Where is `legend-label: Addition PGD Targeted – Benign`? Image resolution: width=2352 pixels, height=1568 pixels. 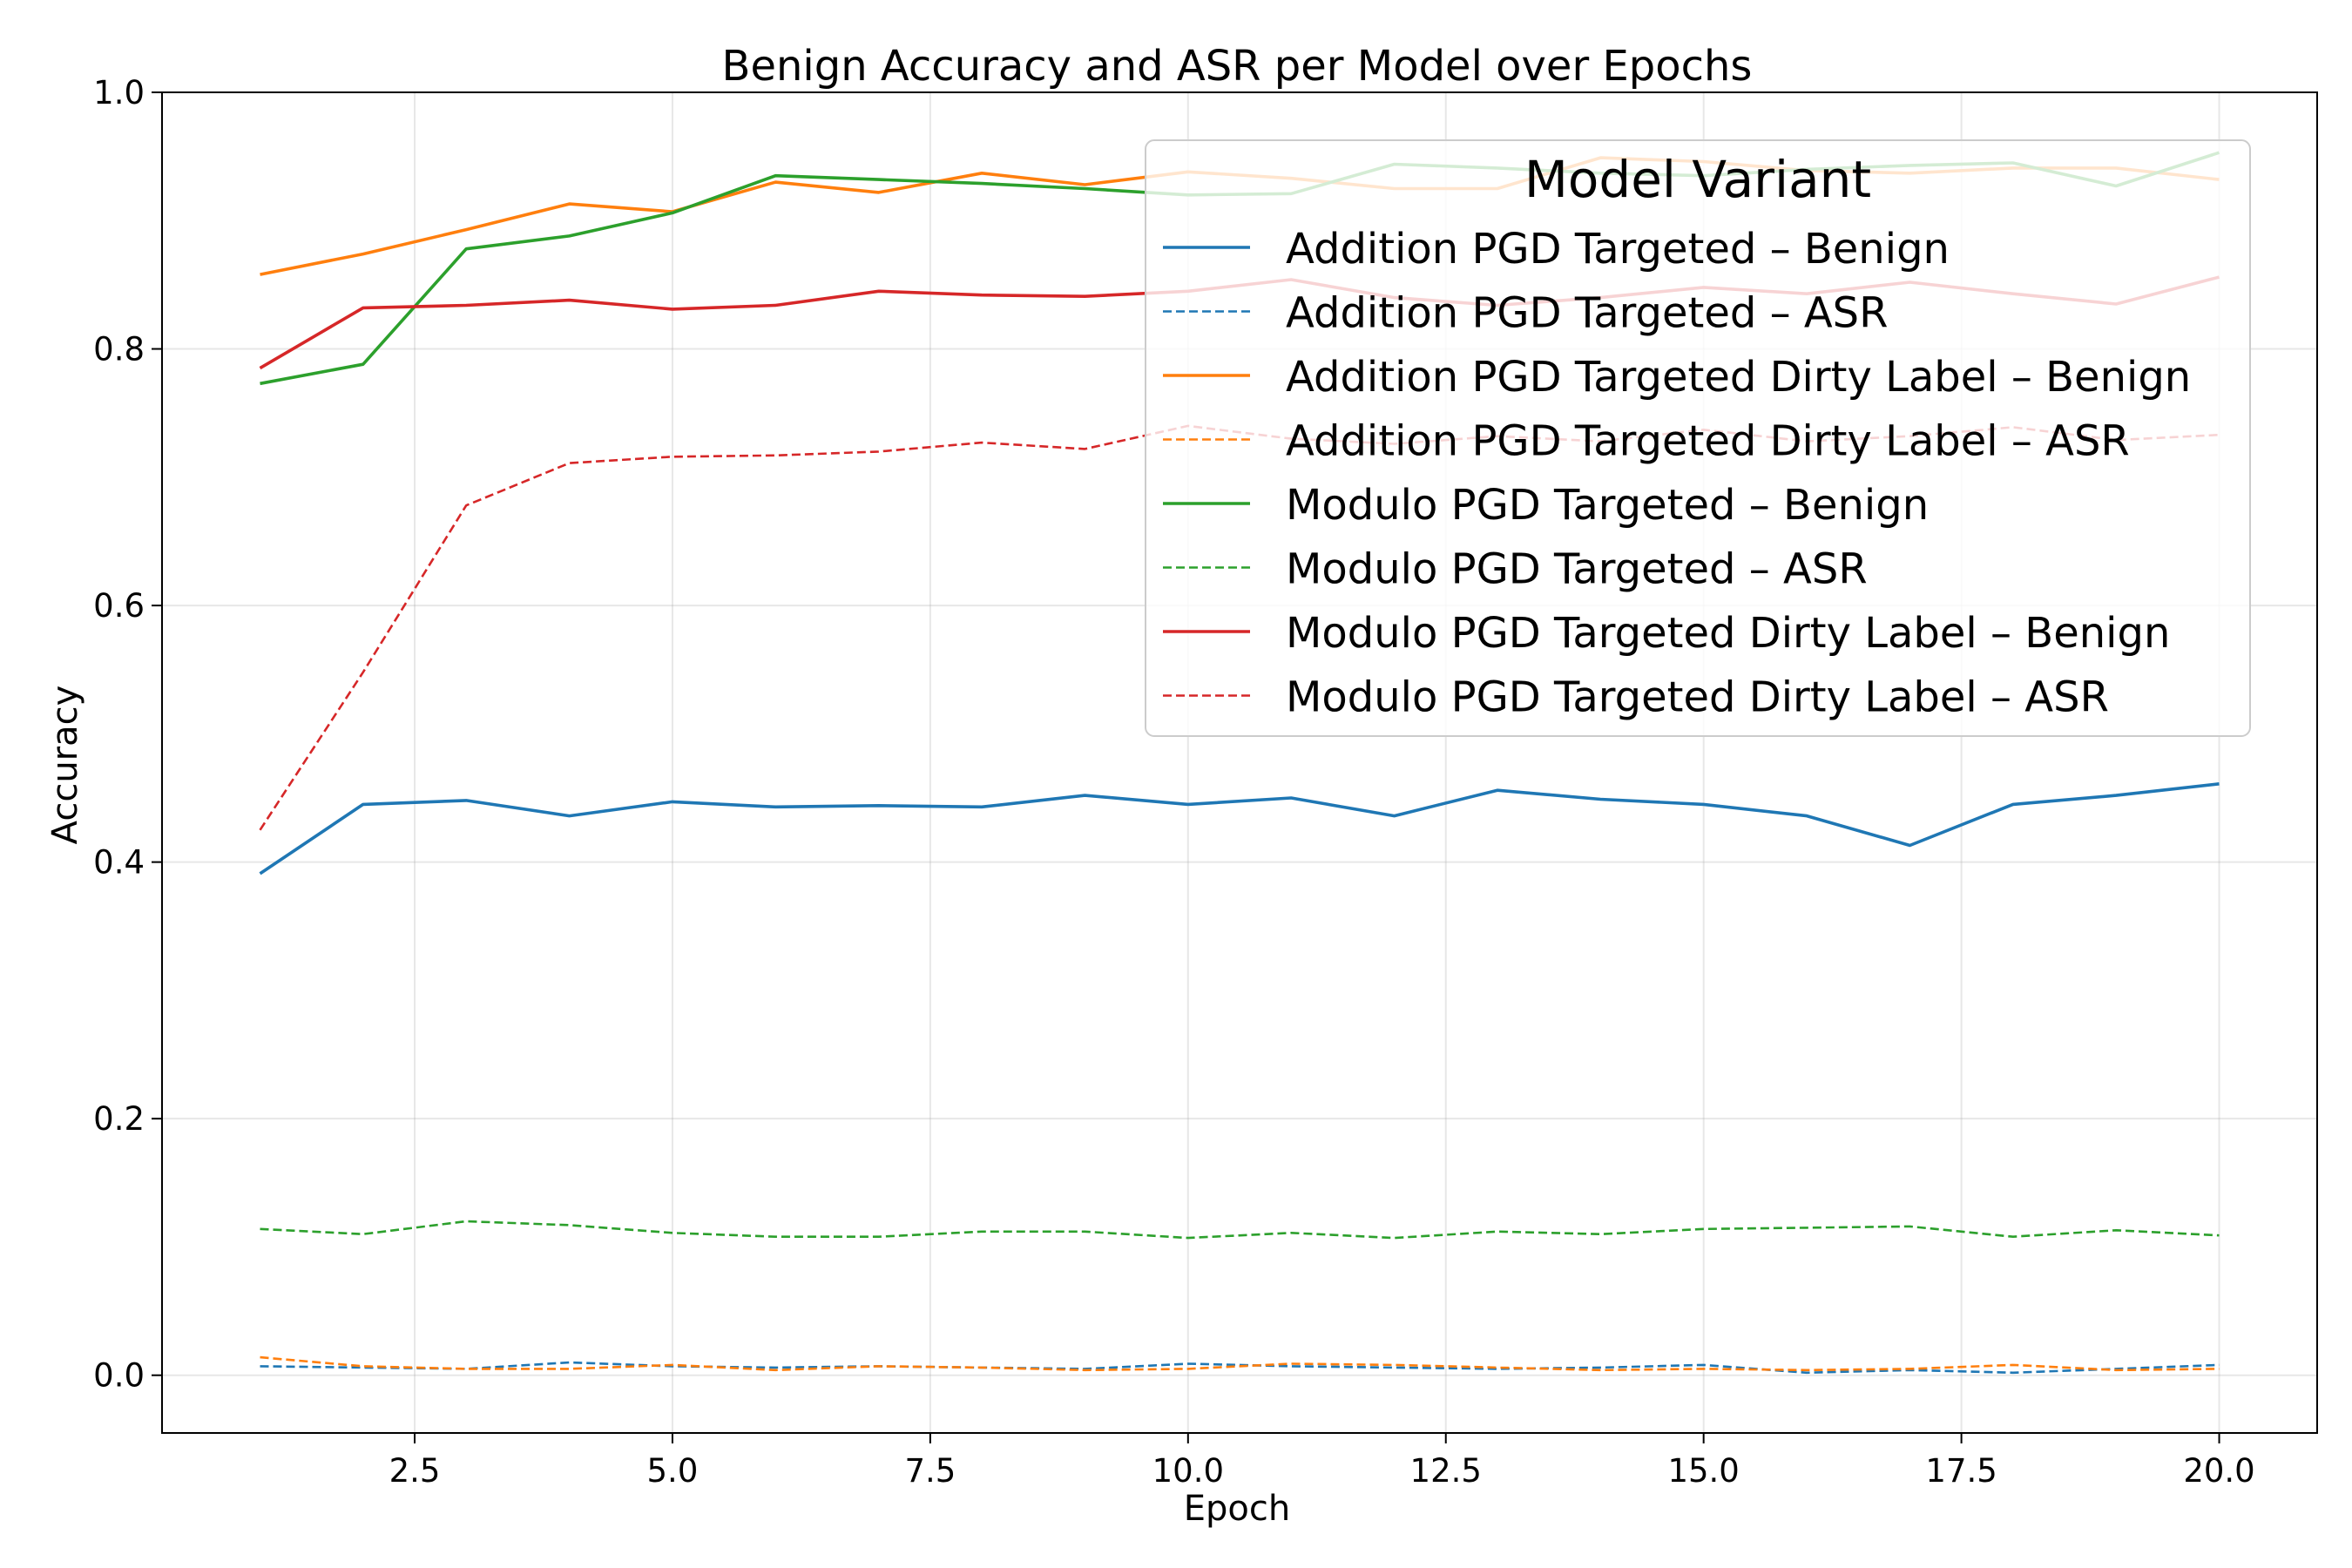
legend-label: Addition PGD Targeted – Benign is located at coordinates (1618, 250).